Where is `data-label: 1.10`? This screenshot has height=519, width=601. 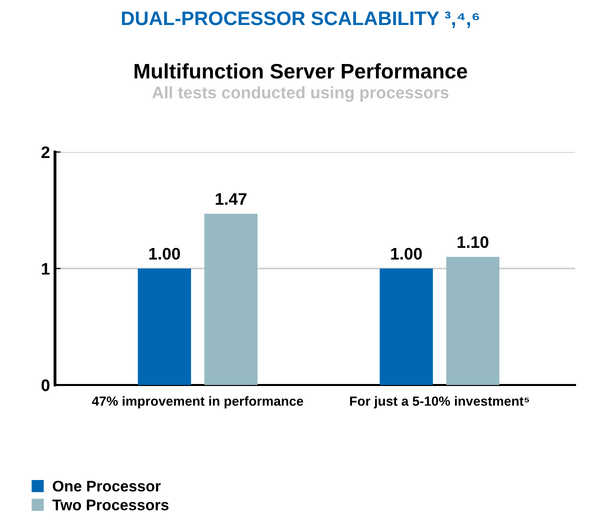
data-label: 1.10 is located at coordinates (473, 242).